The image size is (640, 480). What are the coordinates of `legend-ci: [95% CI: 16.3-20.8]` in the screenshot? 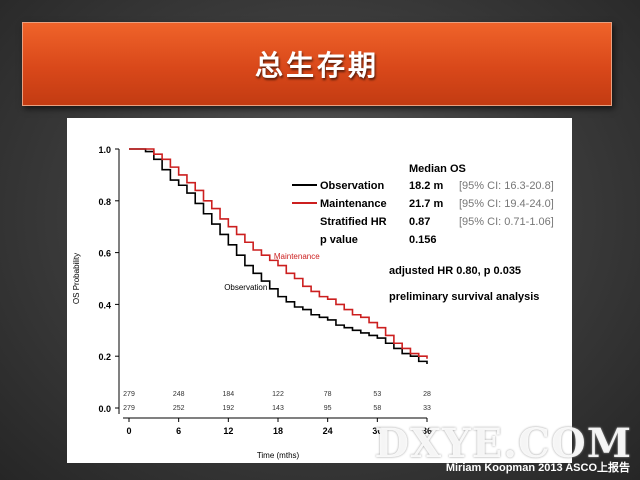 It's located at (506, 186).